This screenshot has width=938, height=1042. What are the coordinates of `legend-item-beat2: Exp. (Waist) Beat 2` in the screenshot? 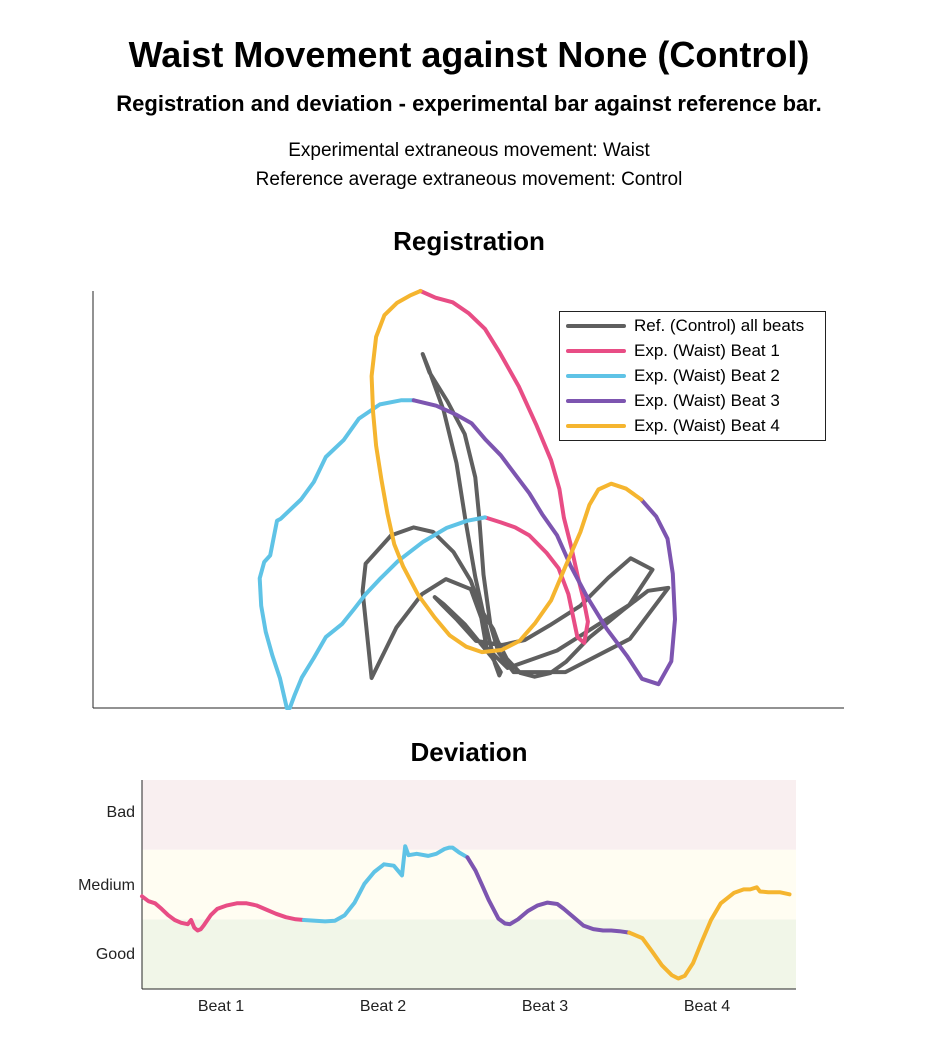 It's located at (673, 376).